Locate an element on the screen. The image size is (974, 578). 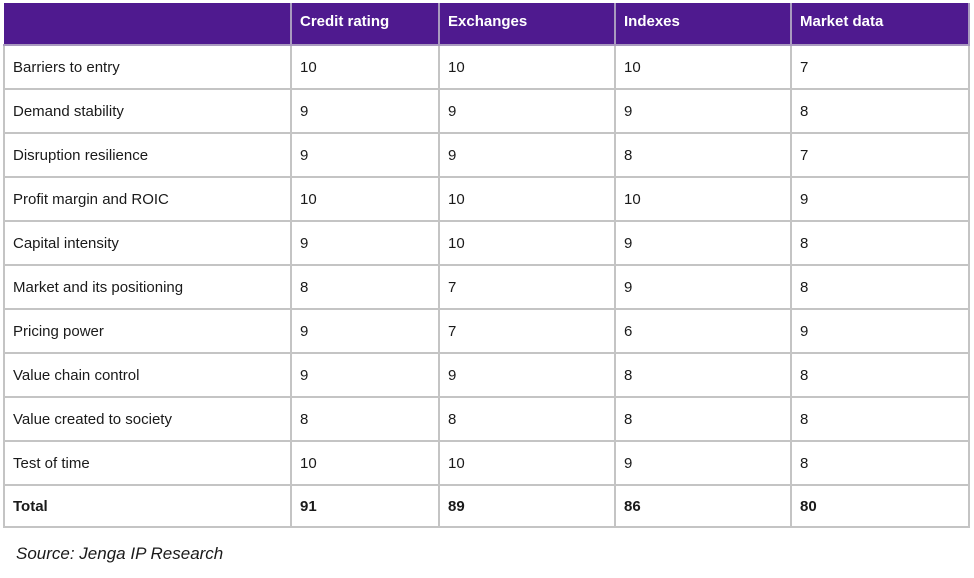
total-cell-exchanges: 89 is located at coordinates (527, 506).